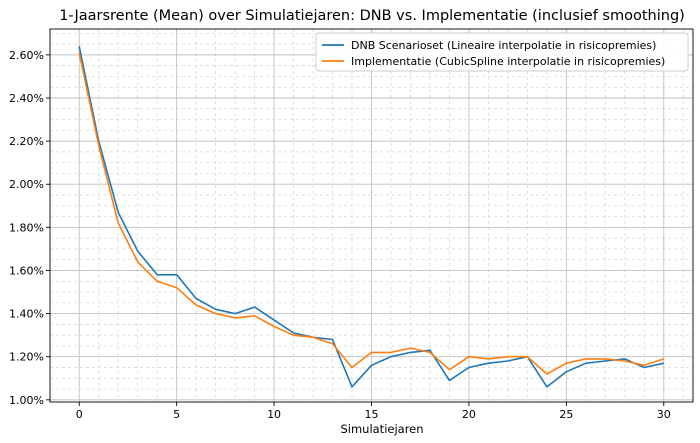 Image resolution: width=700 pixels, height=443 pixels. What do you see at coordinates (566, 414) in the screenshot?
I see `x-tick-label: 25` at bounding box center [566, 414].